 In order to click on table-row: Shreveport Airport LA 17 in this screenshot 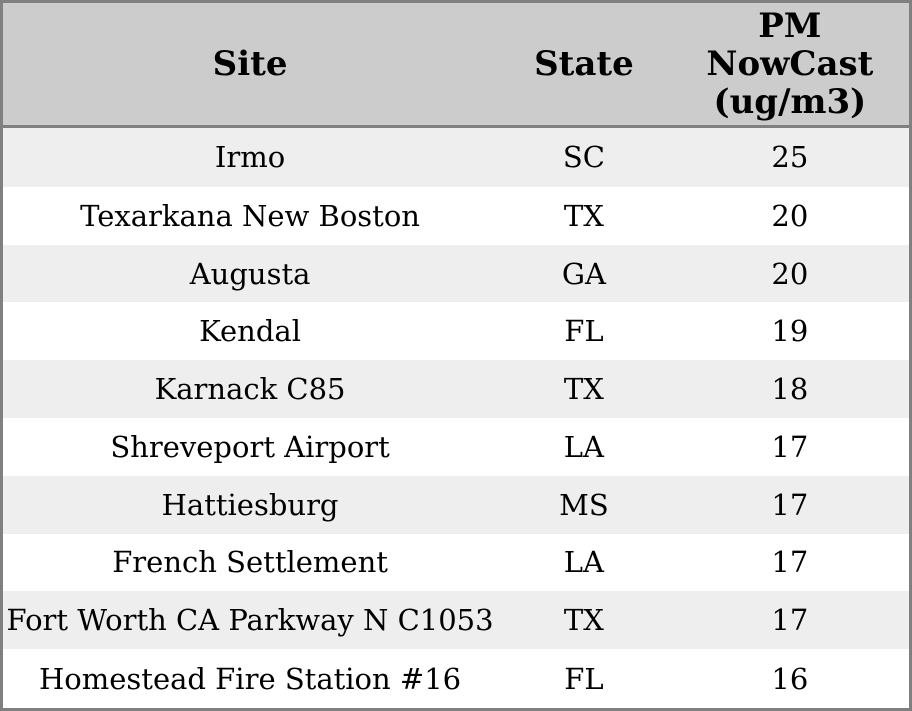, I will do `click(456, 446)`.